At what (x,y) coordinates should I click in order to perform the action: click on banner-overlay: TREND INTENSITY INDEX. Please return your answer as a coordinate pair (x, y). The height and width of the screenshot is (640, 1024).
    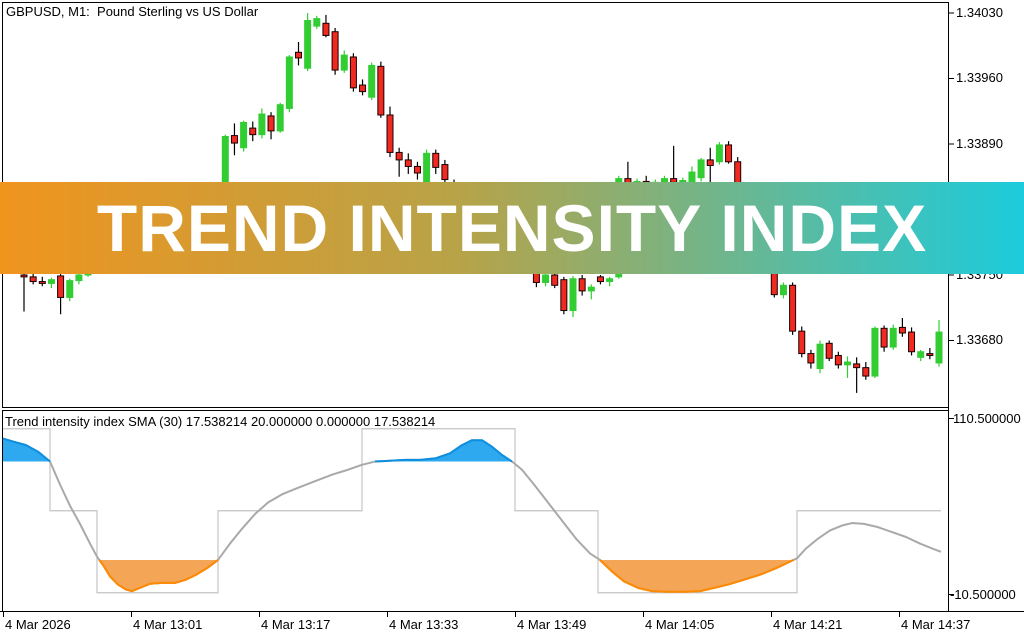
    Looking at the image, I should click on (512, 228).